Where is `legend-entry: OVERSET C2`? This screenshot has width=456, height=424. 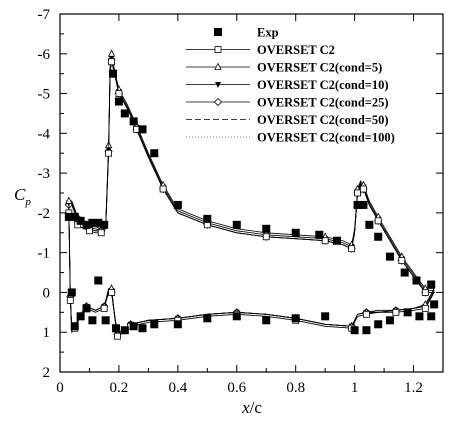 legend-entry: OVERSET C2 is located at coordinates (260, 50).